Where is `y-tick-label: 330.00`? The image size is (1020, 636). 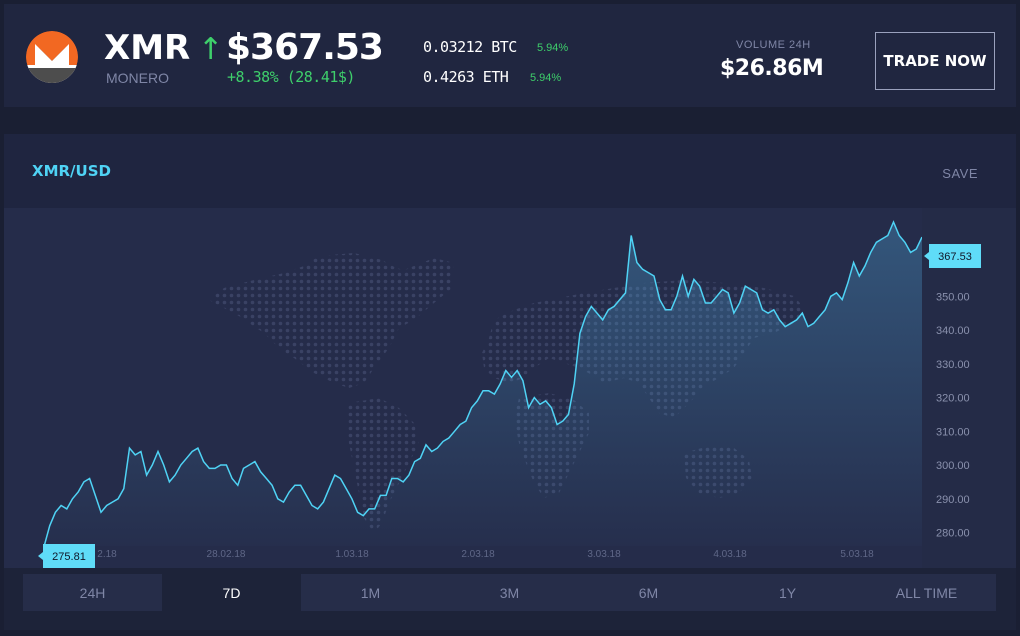
y-tick-label: 330.00 is located at coordinates (953, 365).